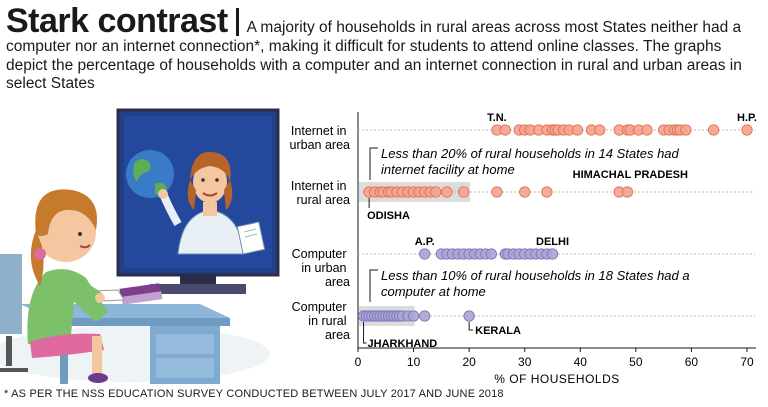 Image resolution: width=768 pixels, height=407 pixels. Describe the element at coordinates (373, 285) in the screenshot. I see `rural-computer-note-bracket` at that location.